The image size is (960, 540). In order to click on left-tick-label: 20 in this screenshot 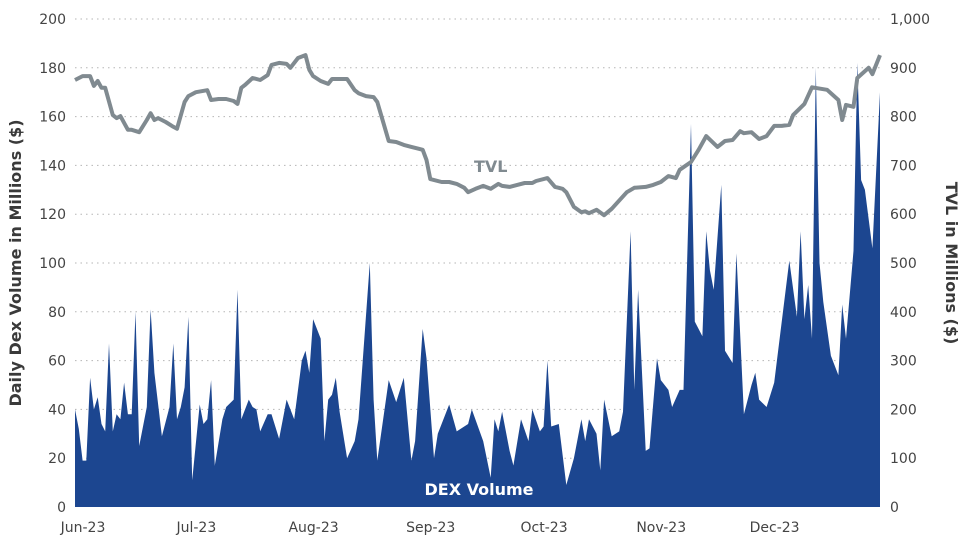, I will do `click(57, 459)`.